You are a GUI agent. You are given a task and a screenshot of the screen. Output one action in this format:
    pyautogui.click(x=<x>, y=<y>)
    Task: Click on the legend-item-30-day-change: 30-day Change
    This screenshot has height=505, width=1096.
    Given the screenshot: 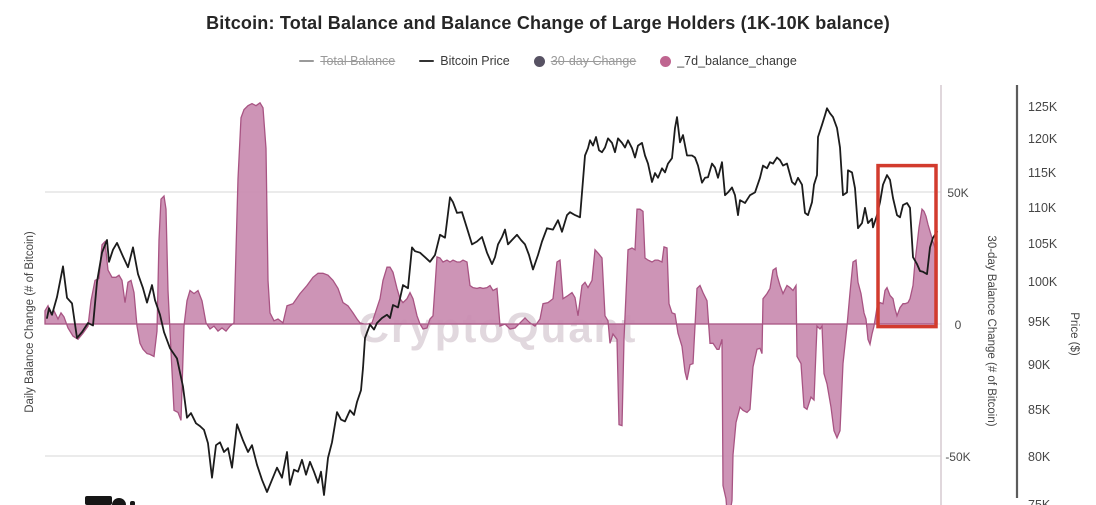 What is the action you would take?
    pyautogui.click(x=585, y=61)
    